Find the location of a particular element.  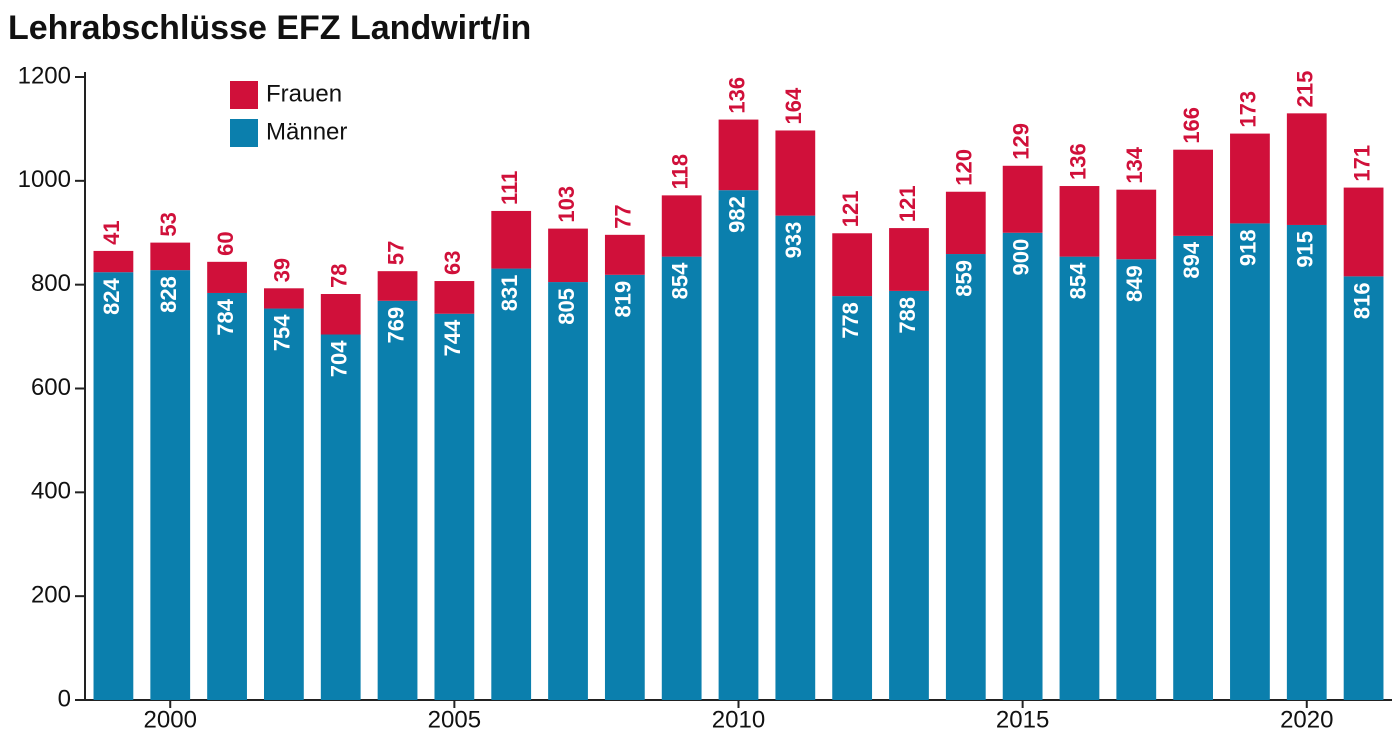

x-tick-label: 2020 is located at coordinates (1306, 719).